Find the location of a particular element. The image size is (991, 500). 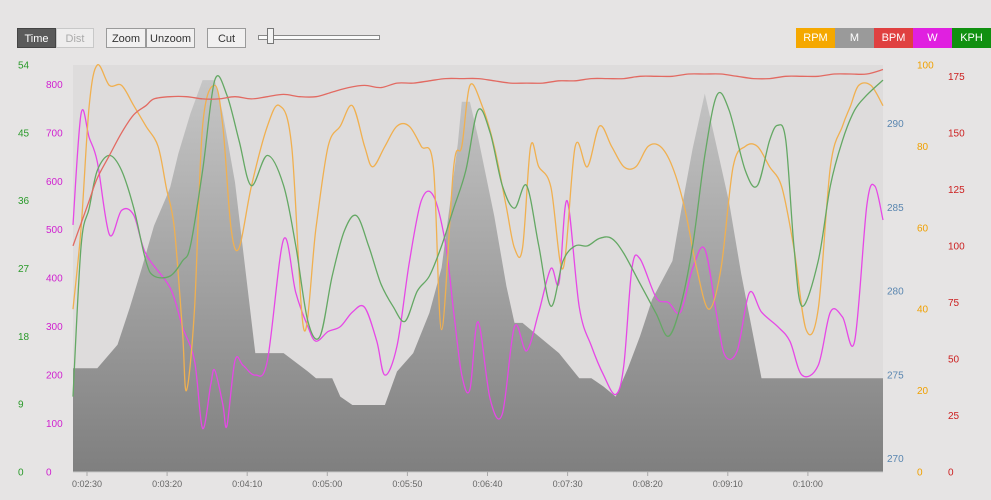

y-tick-kph: 0 is located at coordinates (21, 473).